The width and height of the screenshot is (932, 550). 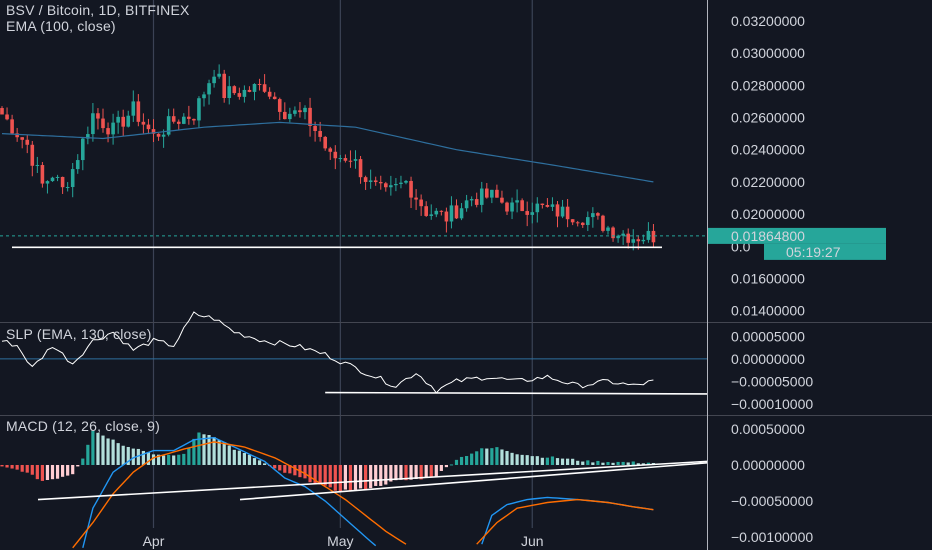 I want to click on price-tick-label: 0.02200000, so click(x=768, y=182).